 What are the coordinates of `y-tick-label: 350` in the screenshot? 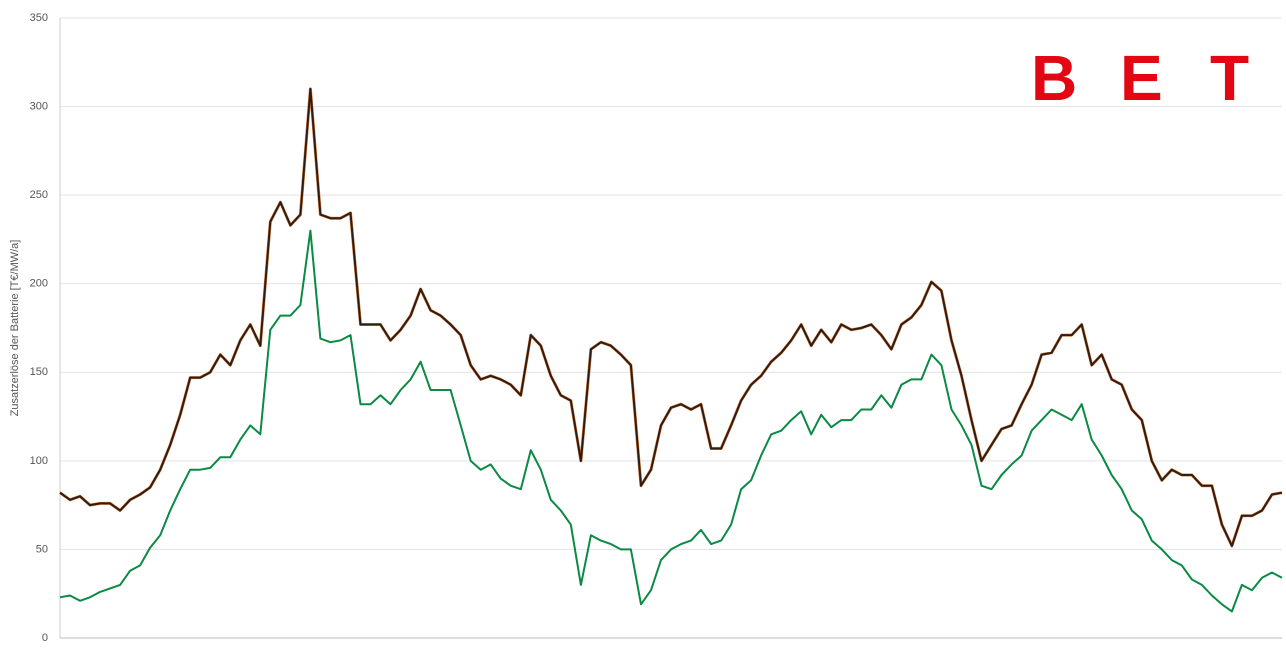 It's located at (39, 18).